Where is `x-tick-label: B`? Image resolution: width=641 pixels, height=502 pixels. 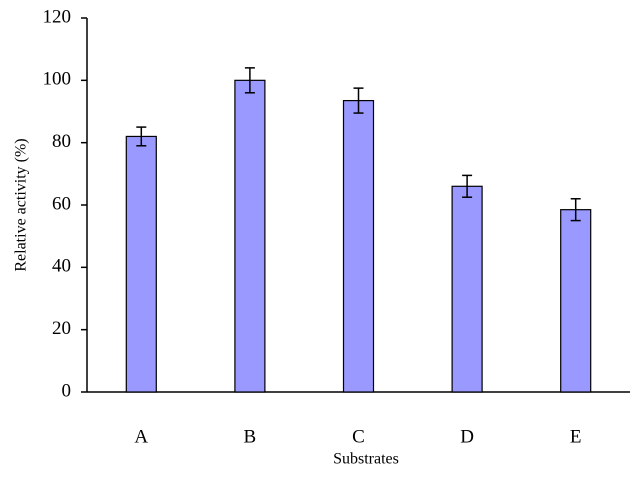 x-tick-label: B is located at coordinates (250, 436).